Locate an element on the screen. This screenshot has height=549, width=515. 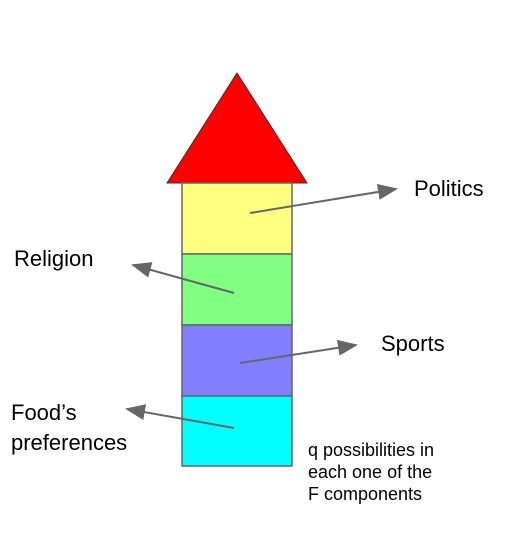
block-religion is located at coordinates (237, 289).